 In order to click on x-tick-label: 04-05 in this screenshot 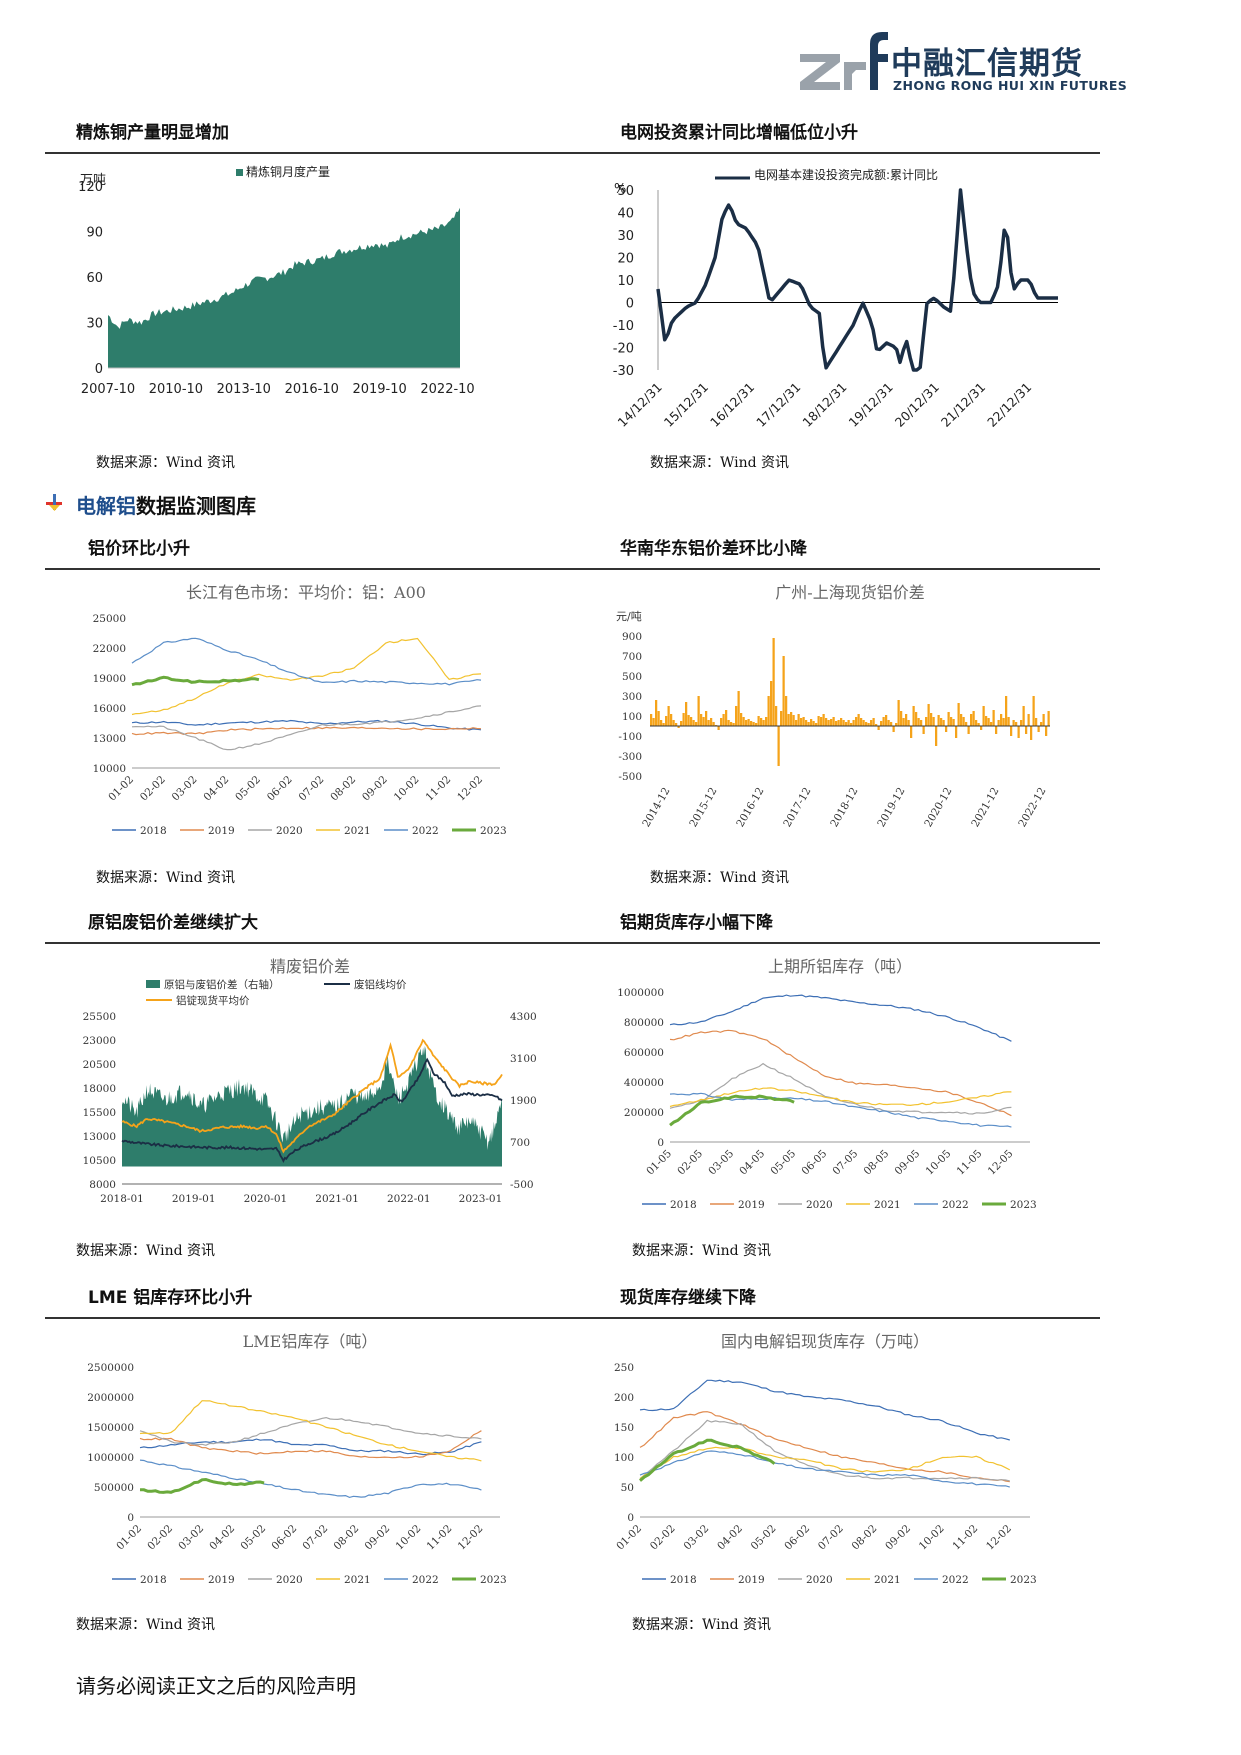, I will do `click(752, 1163)`.